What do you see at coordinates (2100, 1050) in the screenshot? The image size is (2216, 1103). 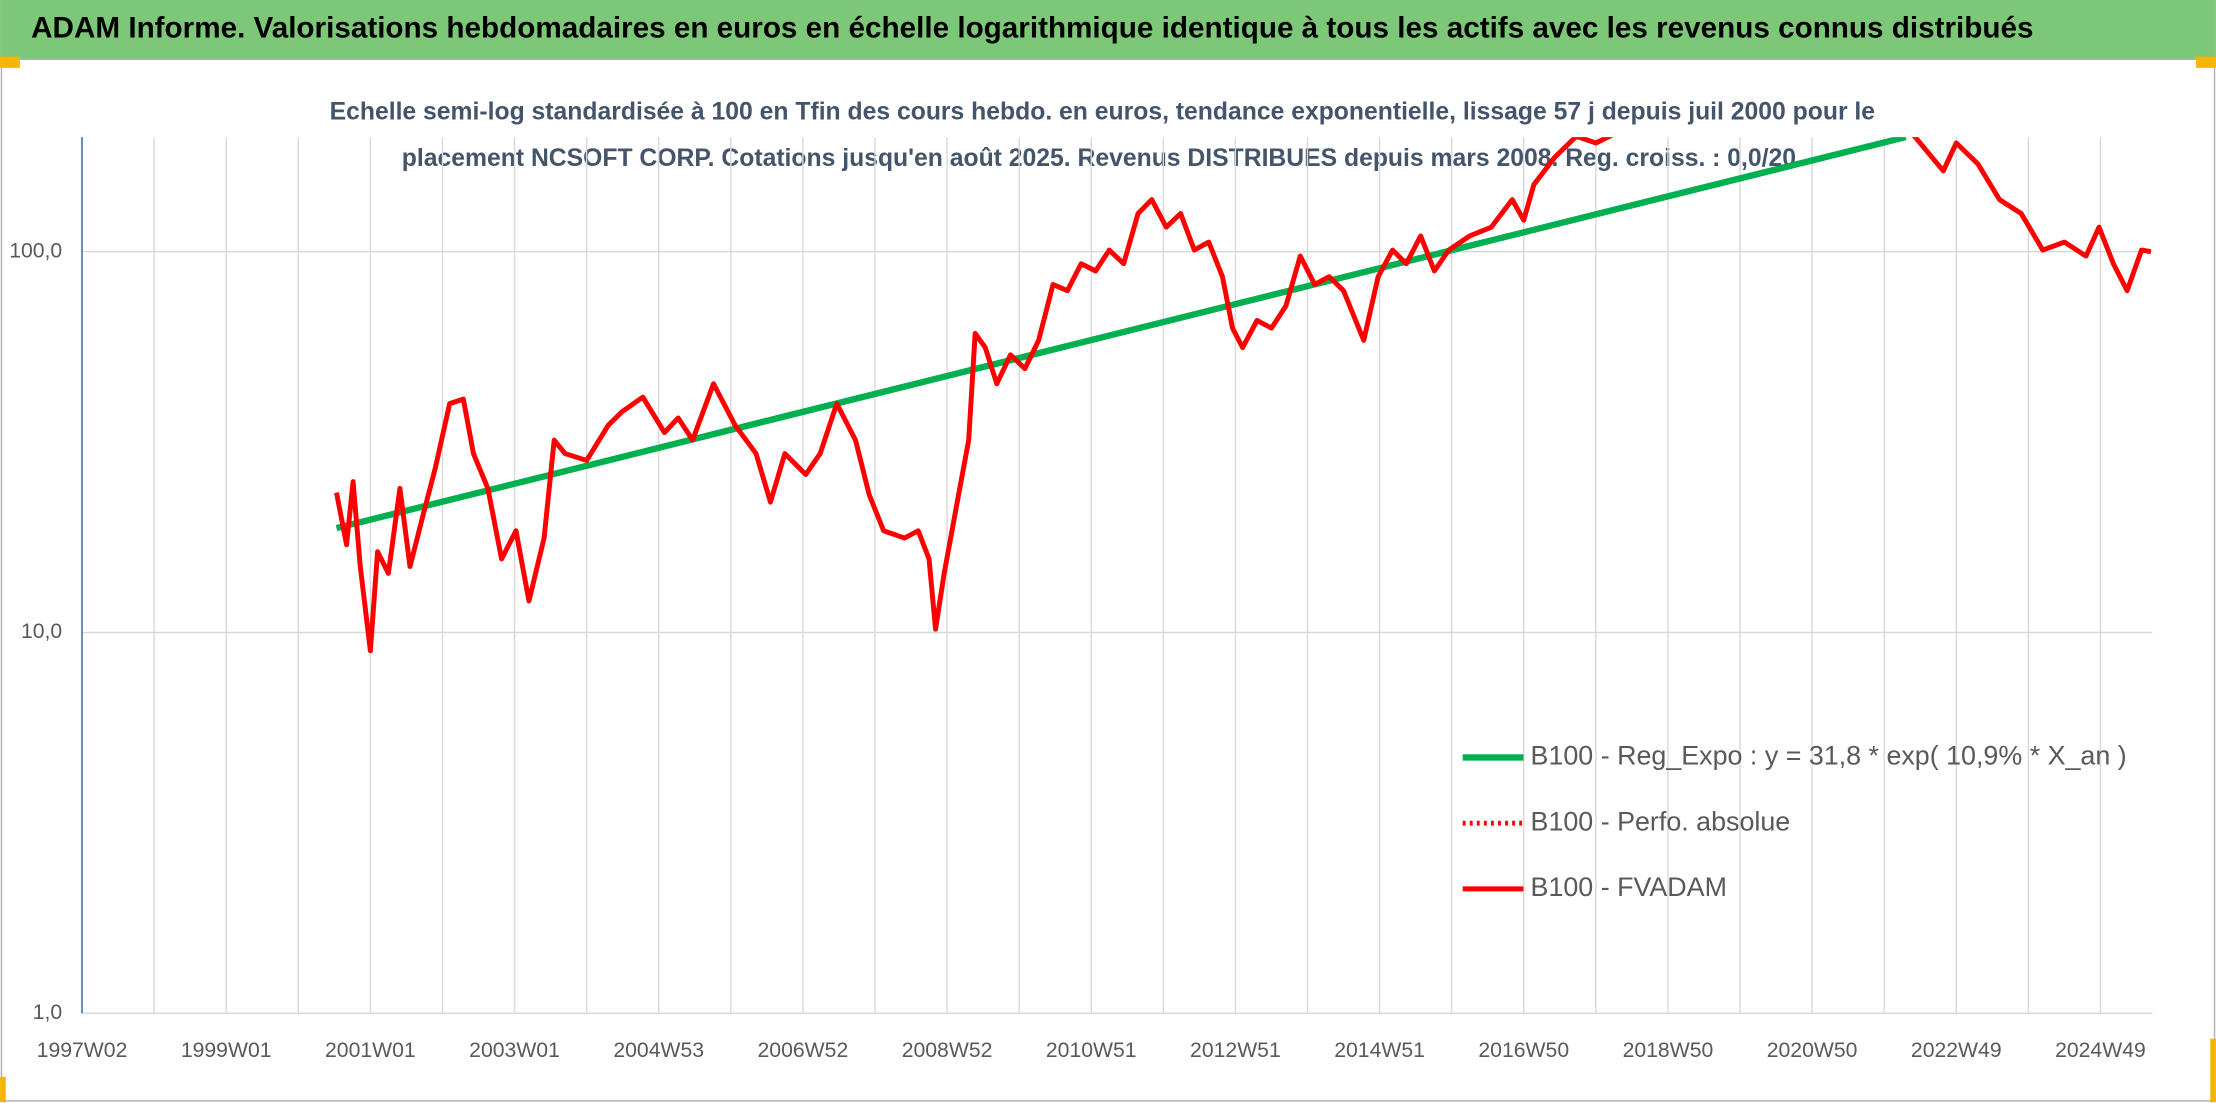 I see `x-tick-label: 2024W49` at bounding box center [2100, 1050].